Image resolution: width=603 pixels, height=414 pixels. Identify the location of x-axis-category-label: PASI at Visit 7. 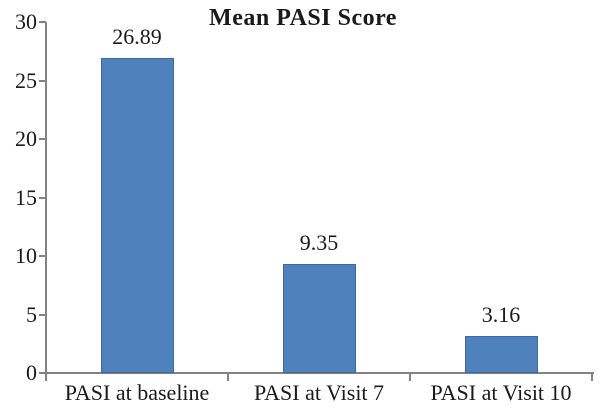
(319, 392).